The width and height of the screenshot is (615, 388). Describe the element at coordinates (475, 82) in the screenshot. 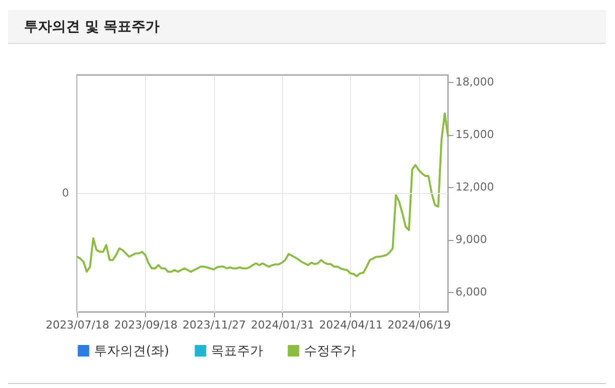

I see `y2-tick-label: 18,000` at that location.